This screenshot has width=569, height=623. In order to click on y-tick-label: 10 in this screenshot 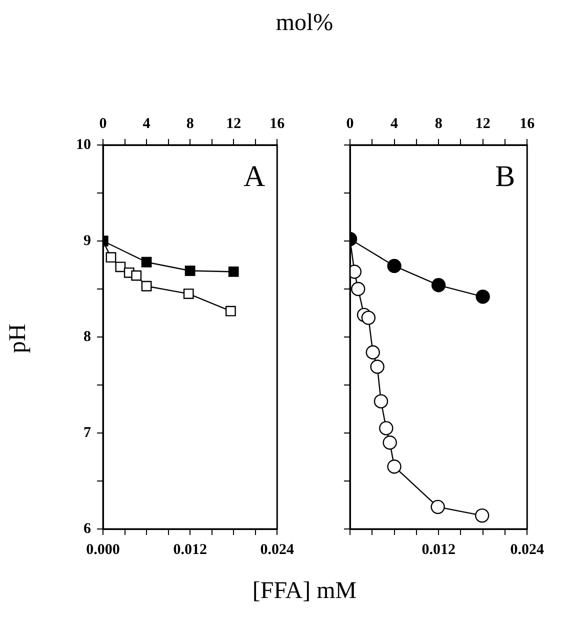, I will do `click(83, 144)`.